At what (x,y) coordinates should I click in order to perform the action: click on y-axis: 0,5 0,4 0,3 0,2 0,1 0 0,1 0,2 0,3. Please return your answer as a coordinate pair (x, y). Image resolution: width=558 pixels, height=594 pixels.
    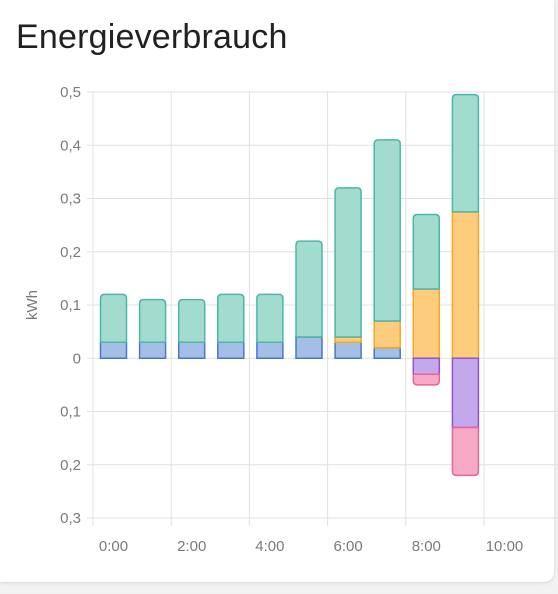
    Looking at the image, I should click on (70, 305).